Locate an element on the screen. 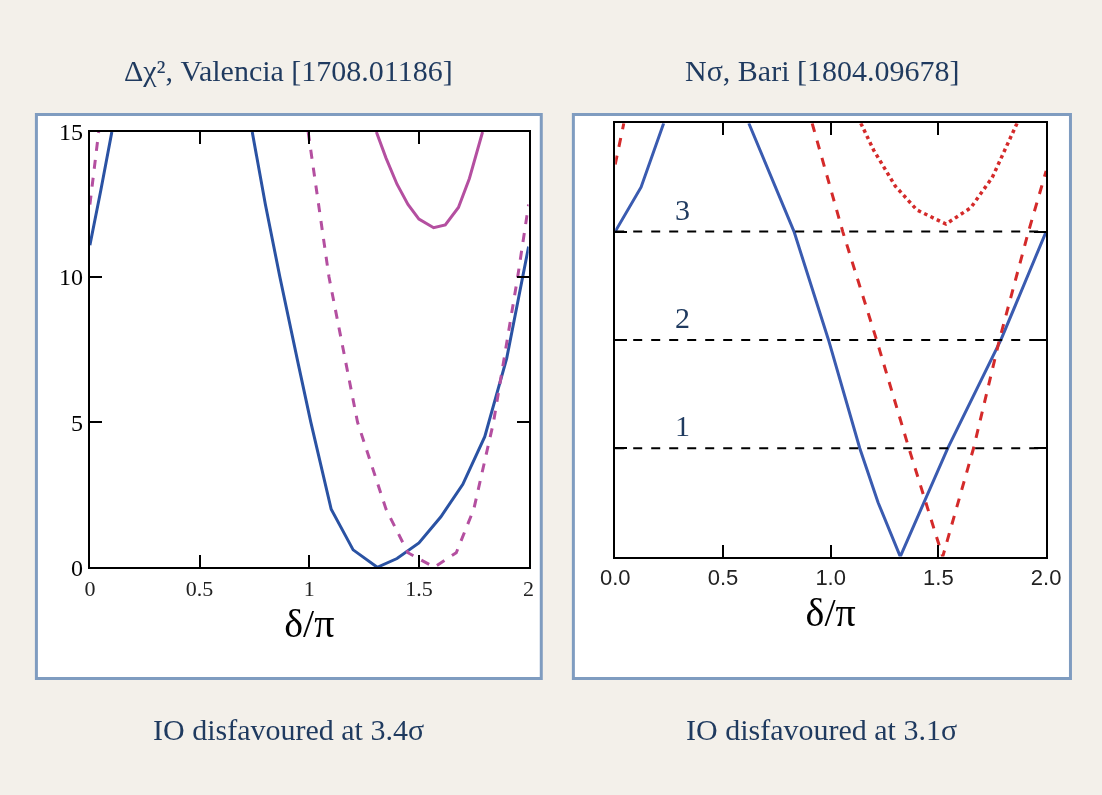 This screenshot has width=1102, height=795. x-tick-label: 2 is located at coordinates (529, 588).